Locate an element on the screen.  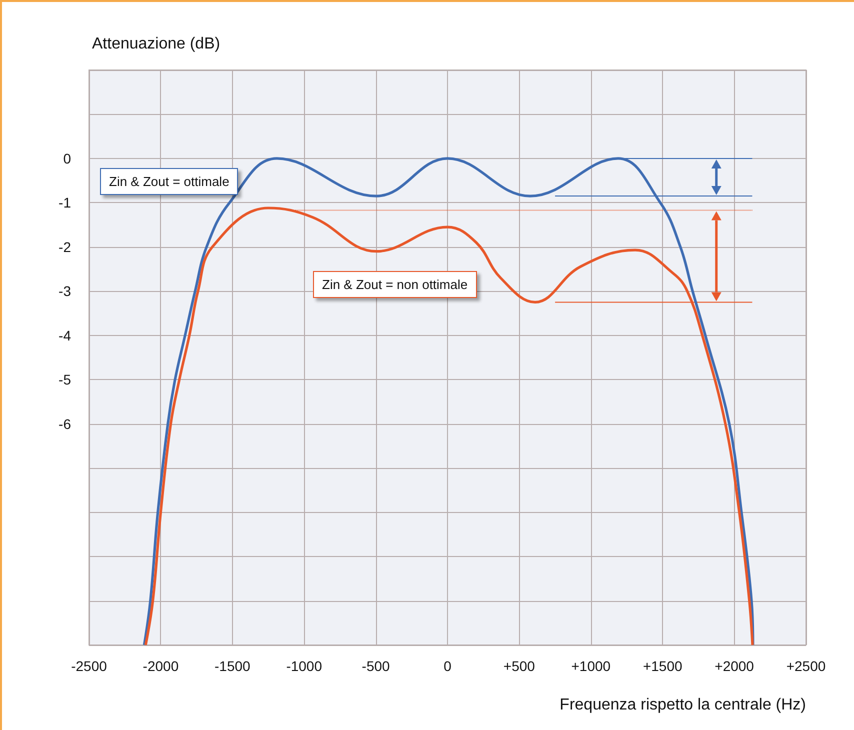
annotation: Zin & Zout = ottimale is located at coordinates (169, 181).